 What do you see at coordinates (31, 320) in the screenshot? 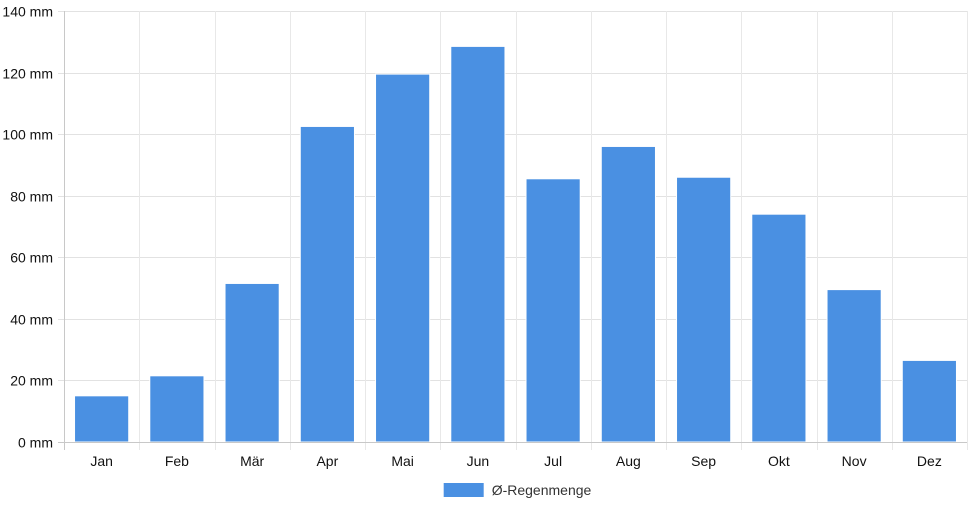
I see `y-tick-label: 40 mm` at bounding box center [31, 320].